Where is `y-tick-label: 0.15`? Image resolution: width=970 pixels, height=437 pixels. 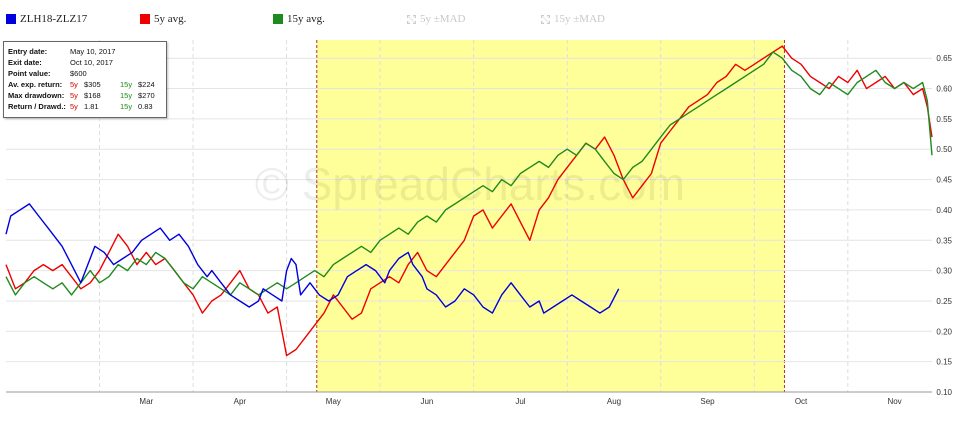
y-tick-label: 0.15 is located at coordinates (944, 362).